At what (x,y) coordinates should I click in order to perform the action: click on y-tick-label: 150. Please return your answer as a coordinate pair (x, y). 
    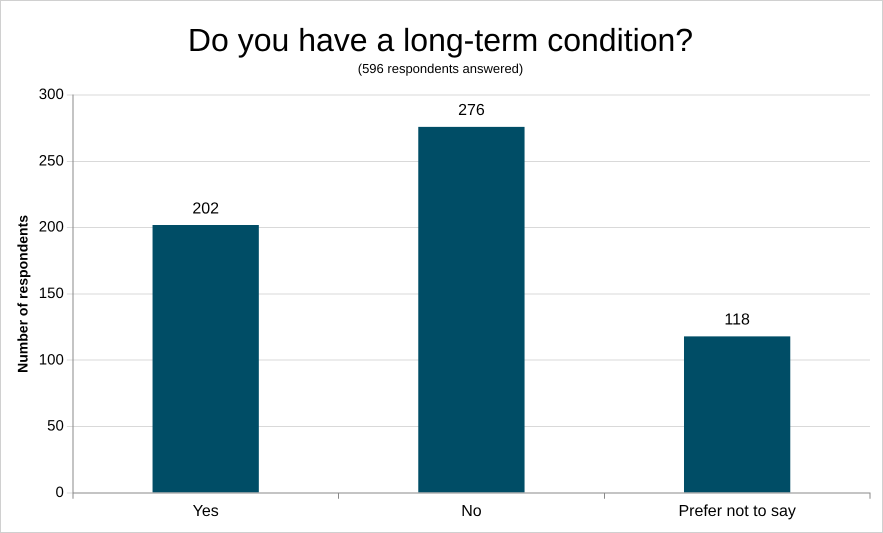
    Looking at the image, I should click on (51, 293).